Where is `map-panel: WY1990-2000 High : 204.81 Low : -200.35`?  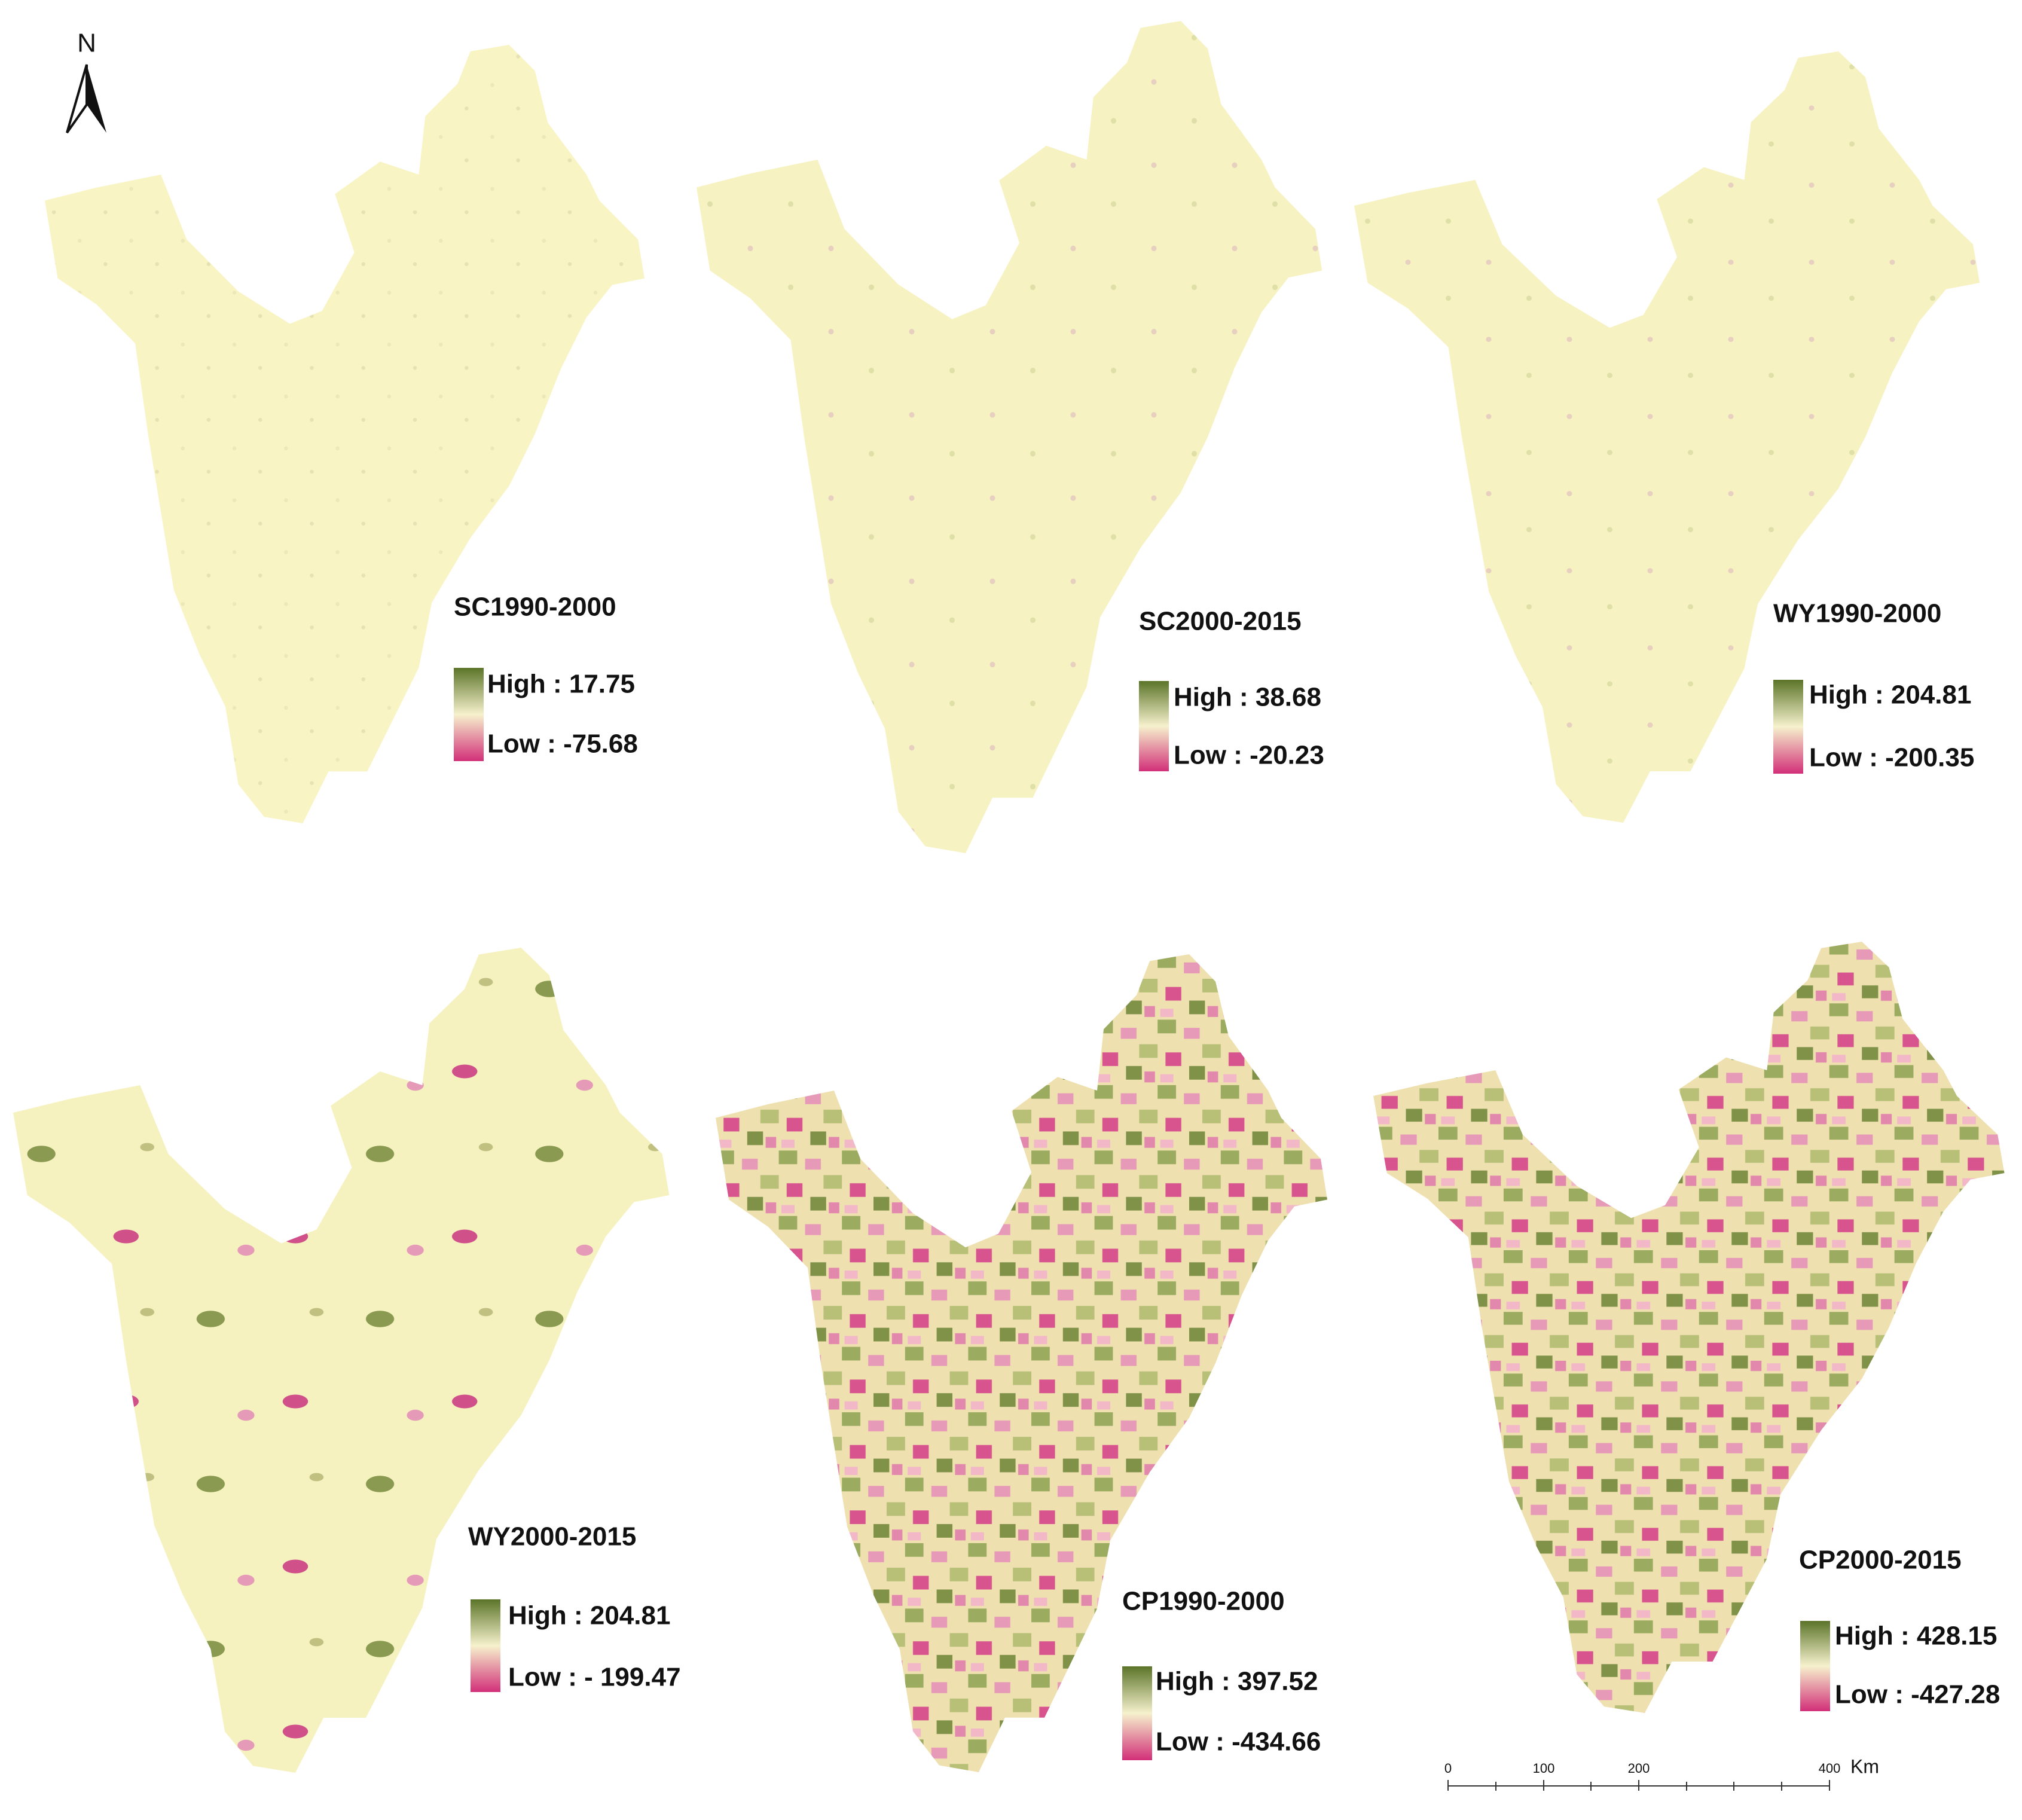 map-panel: WY1990-2000 High : 204.81 Low : -200.35 is located at coordinates (1667, 437).